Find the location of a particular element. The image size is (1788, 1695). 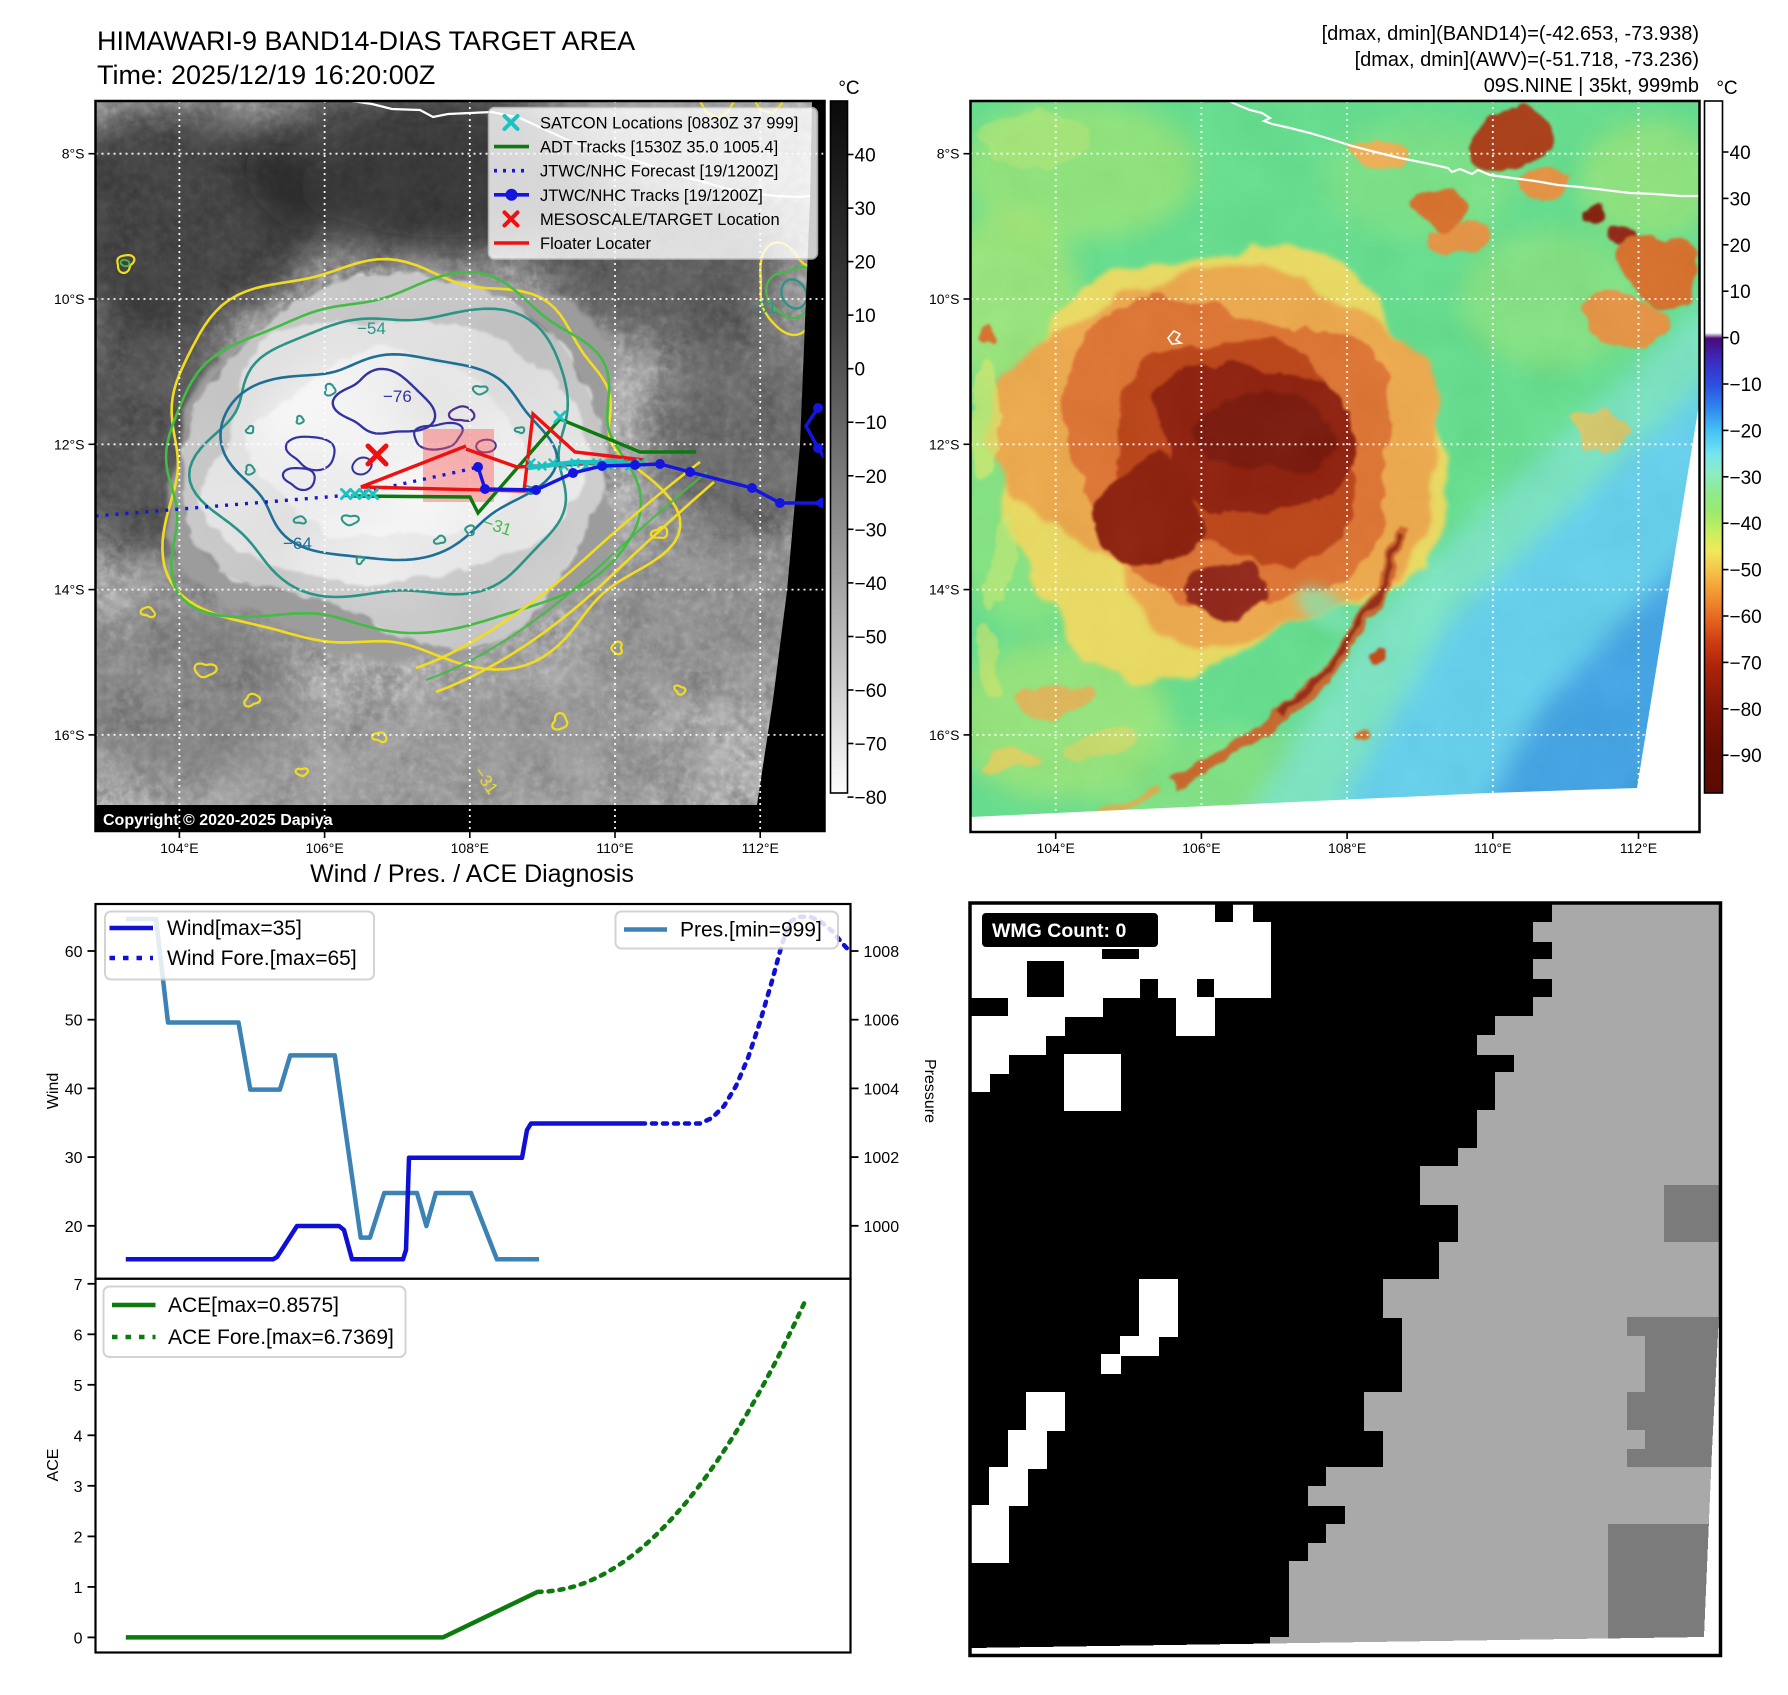

svg-text:SATCON Locations [0830Z 37 999: SATCON Locations [0830Z 37 999] is located at coordinates (669, 124).